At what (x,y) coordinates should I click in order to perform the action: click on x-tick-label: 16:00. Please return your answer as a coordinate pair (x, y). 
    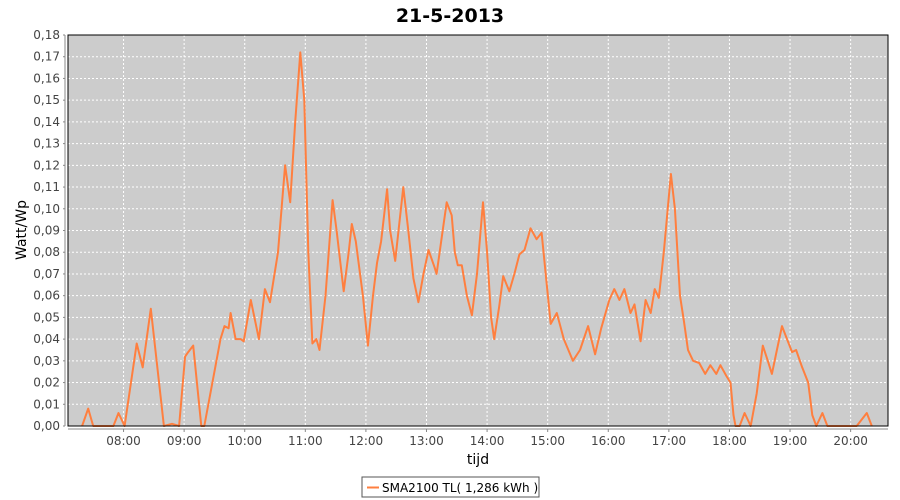
    Looking at the image, I should click on (608, 441).